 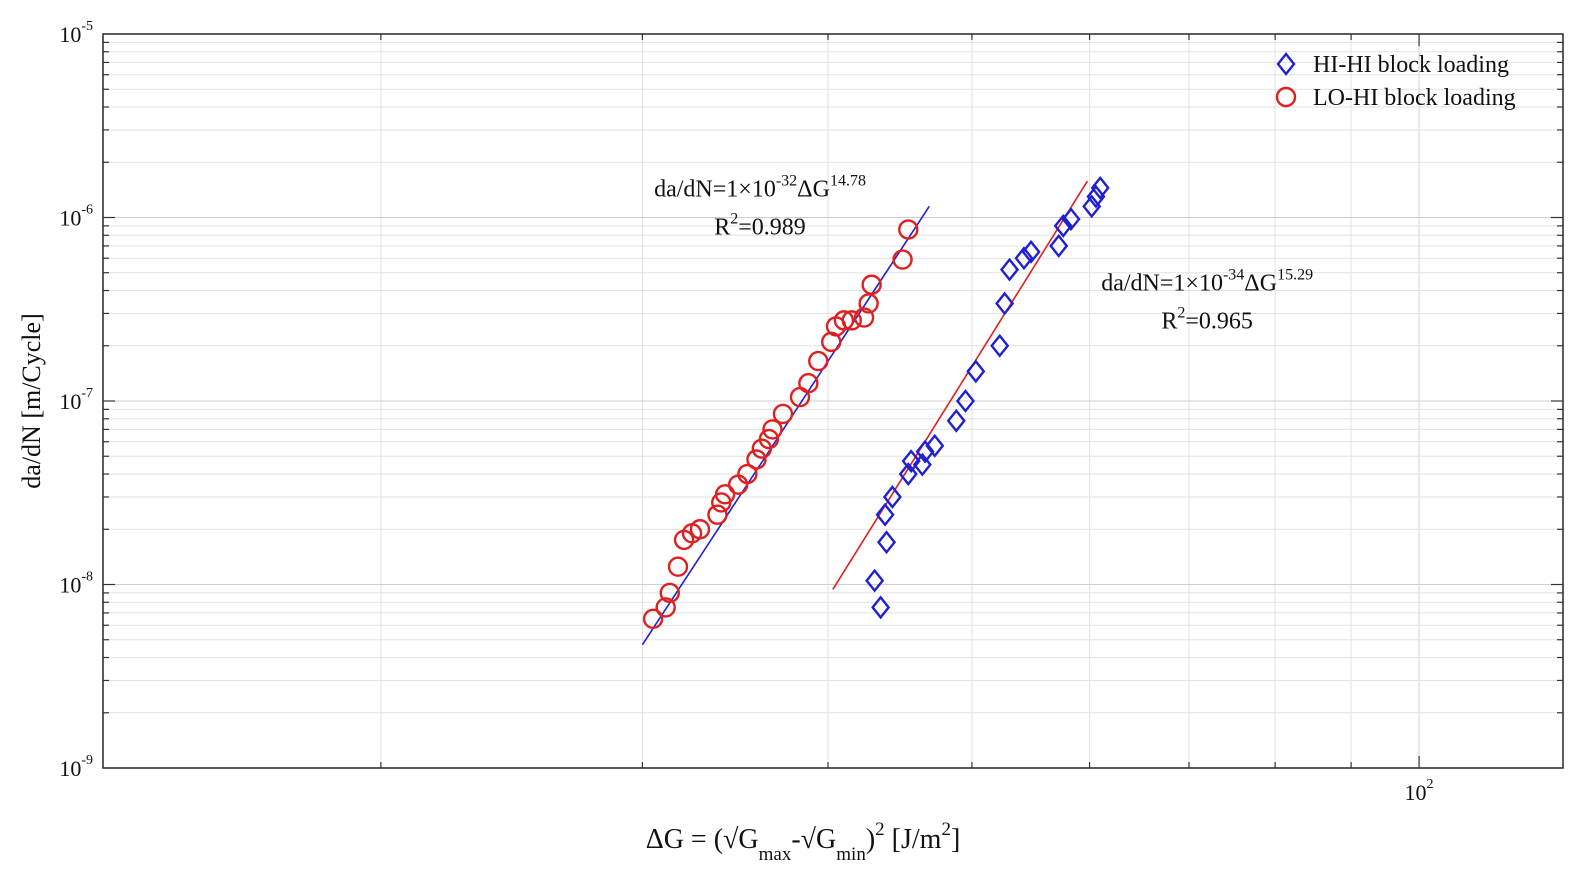 I want to click on fit-r-squared: R2=0.989, so click(x=760, y=226).